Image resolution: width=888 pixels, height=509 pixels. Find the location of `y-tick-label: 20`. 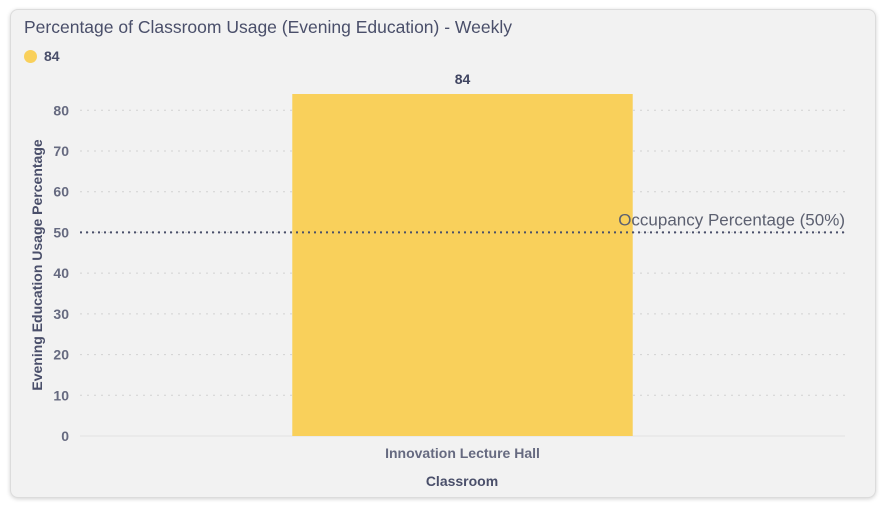

y-tick-label: 20 is located at coordinates (61, 355).